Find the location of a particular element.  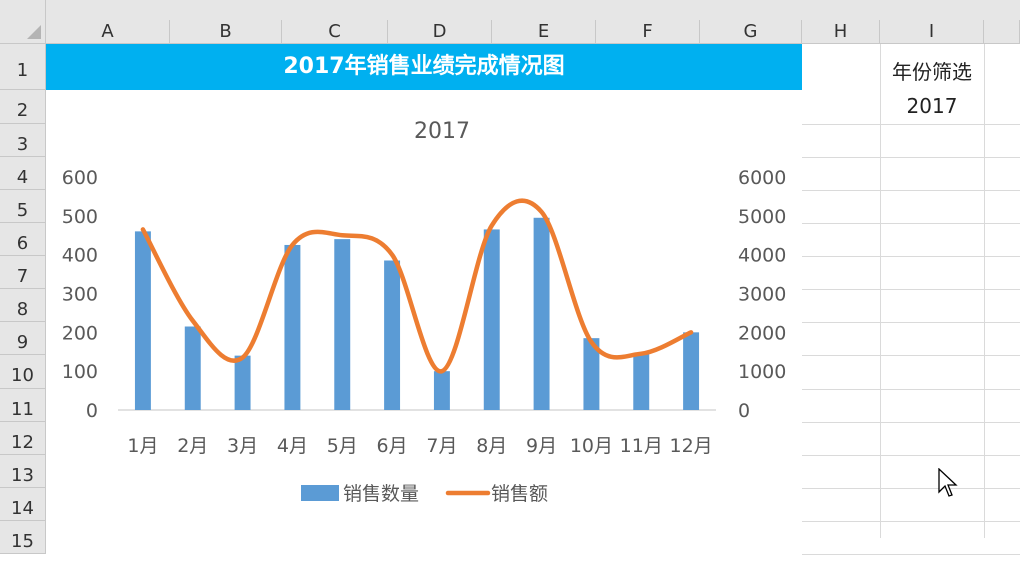

x-tick-label: 6月 is located at coordinates (392, 446).